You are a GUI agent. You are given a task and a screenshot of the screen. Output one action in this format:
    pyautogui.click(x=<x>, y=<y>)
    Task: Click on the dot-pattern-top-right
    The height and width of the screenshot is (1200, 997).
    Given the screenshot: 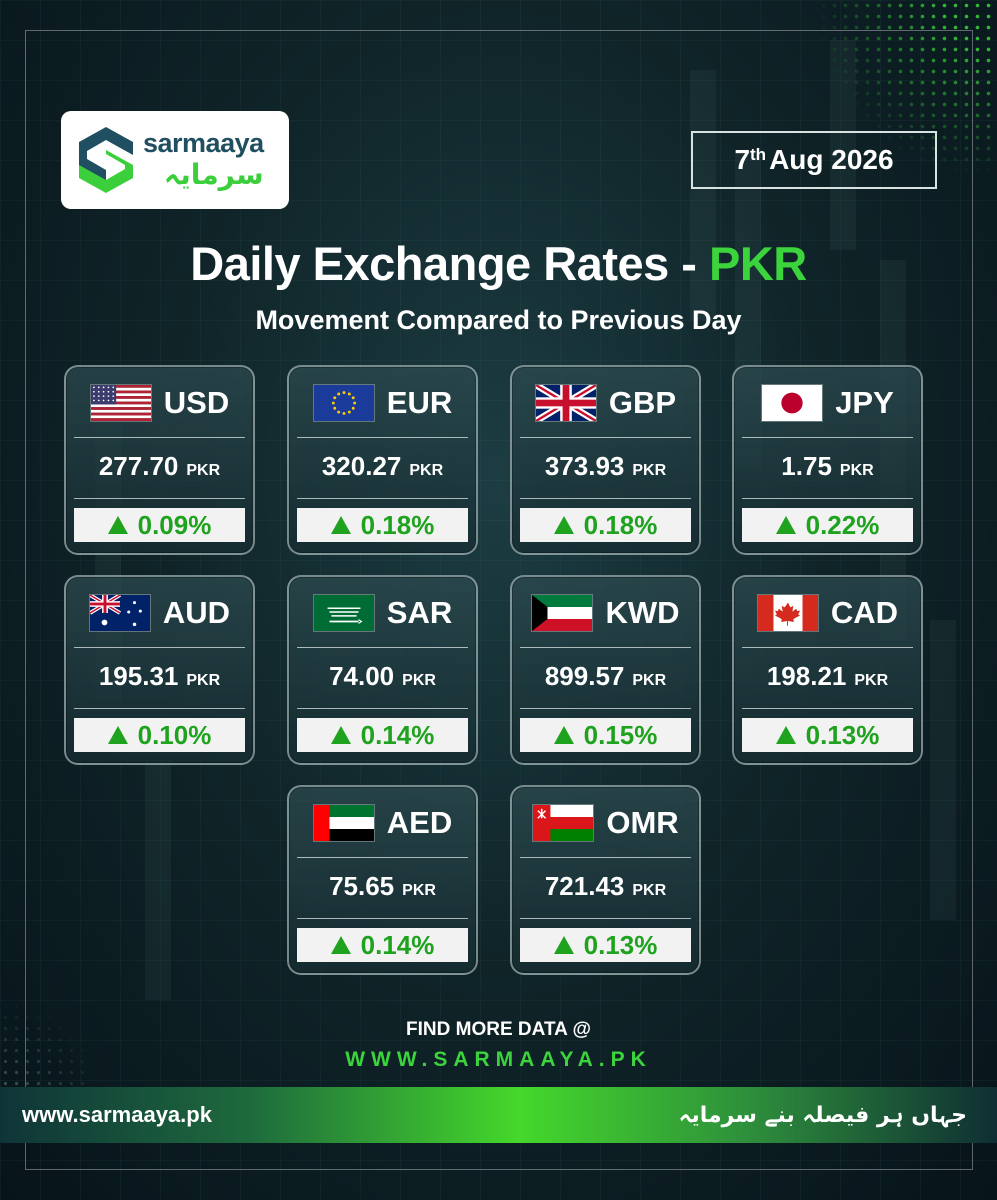 What is the action you would take?
    pyautogui.click(x=902, y=85)
    